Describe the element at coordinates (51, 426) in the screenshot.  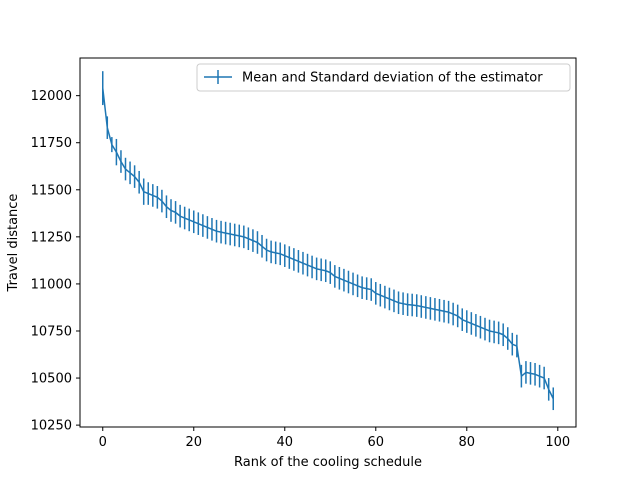
I see `y-tick-label: 10250` at that location.